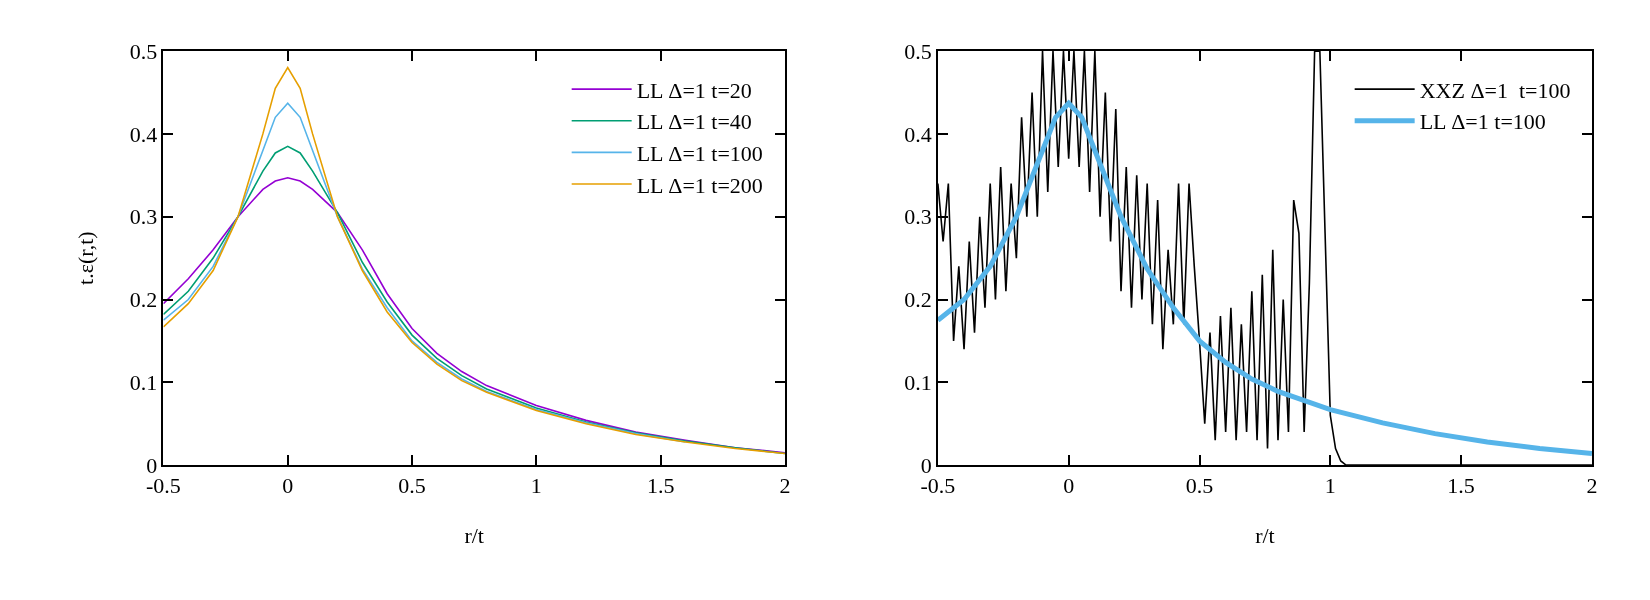 The height and width of the screenshot is (600, 1650). I want to click on y-axis-title: t.ε(r,t), so click(86, 258).